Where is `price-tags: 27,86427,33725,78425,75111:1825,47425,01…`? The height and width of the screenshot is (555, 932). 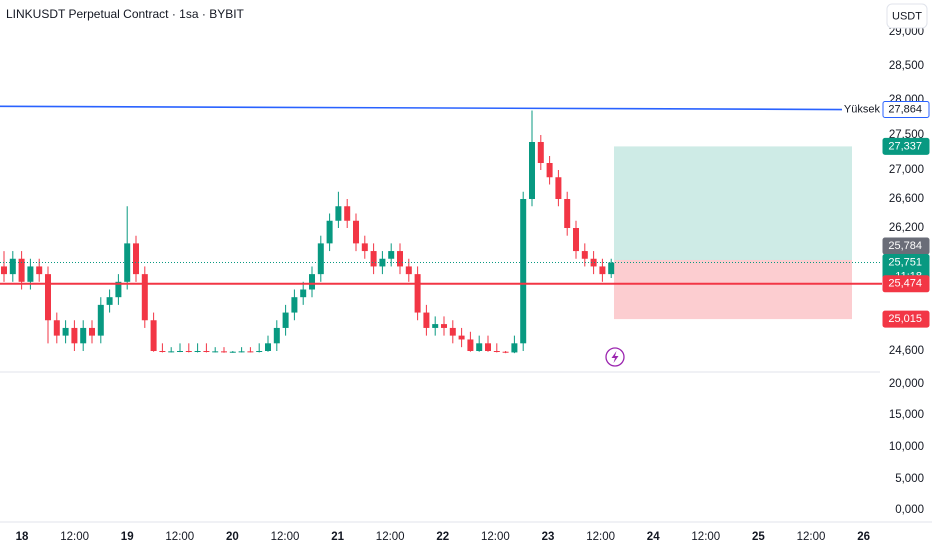
price-tags: 27,86427,33725,78425,75111:1825,47425,01… is located at coordinates (906, 214).